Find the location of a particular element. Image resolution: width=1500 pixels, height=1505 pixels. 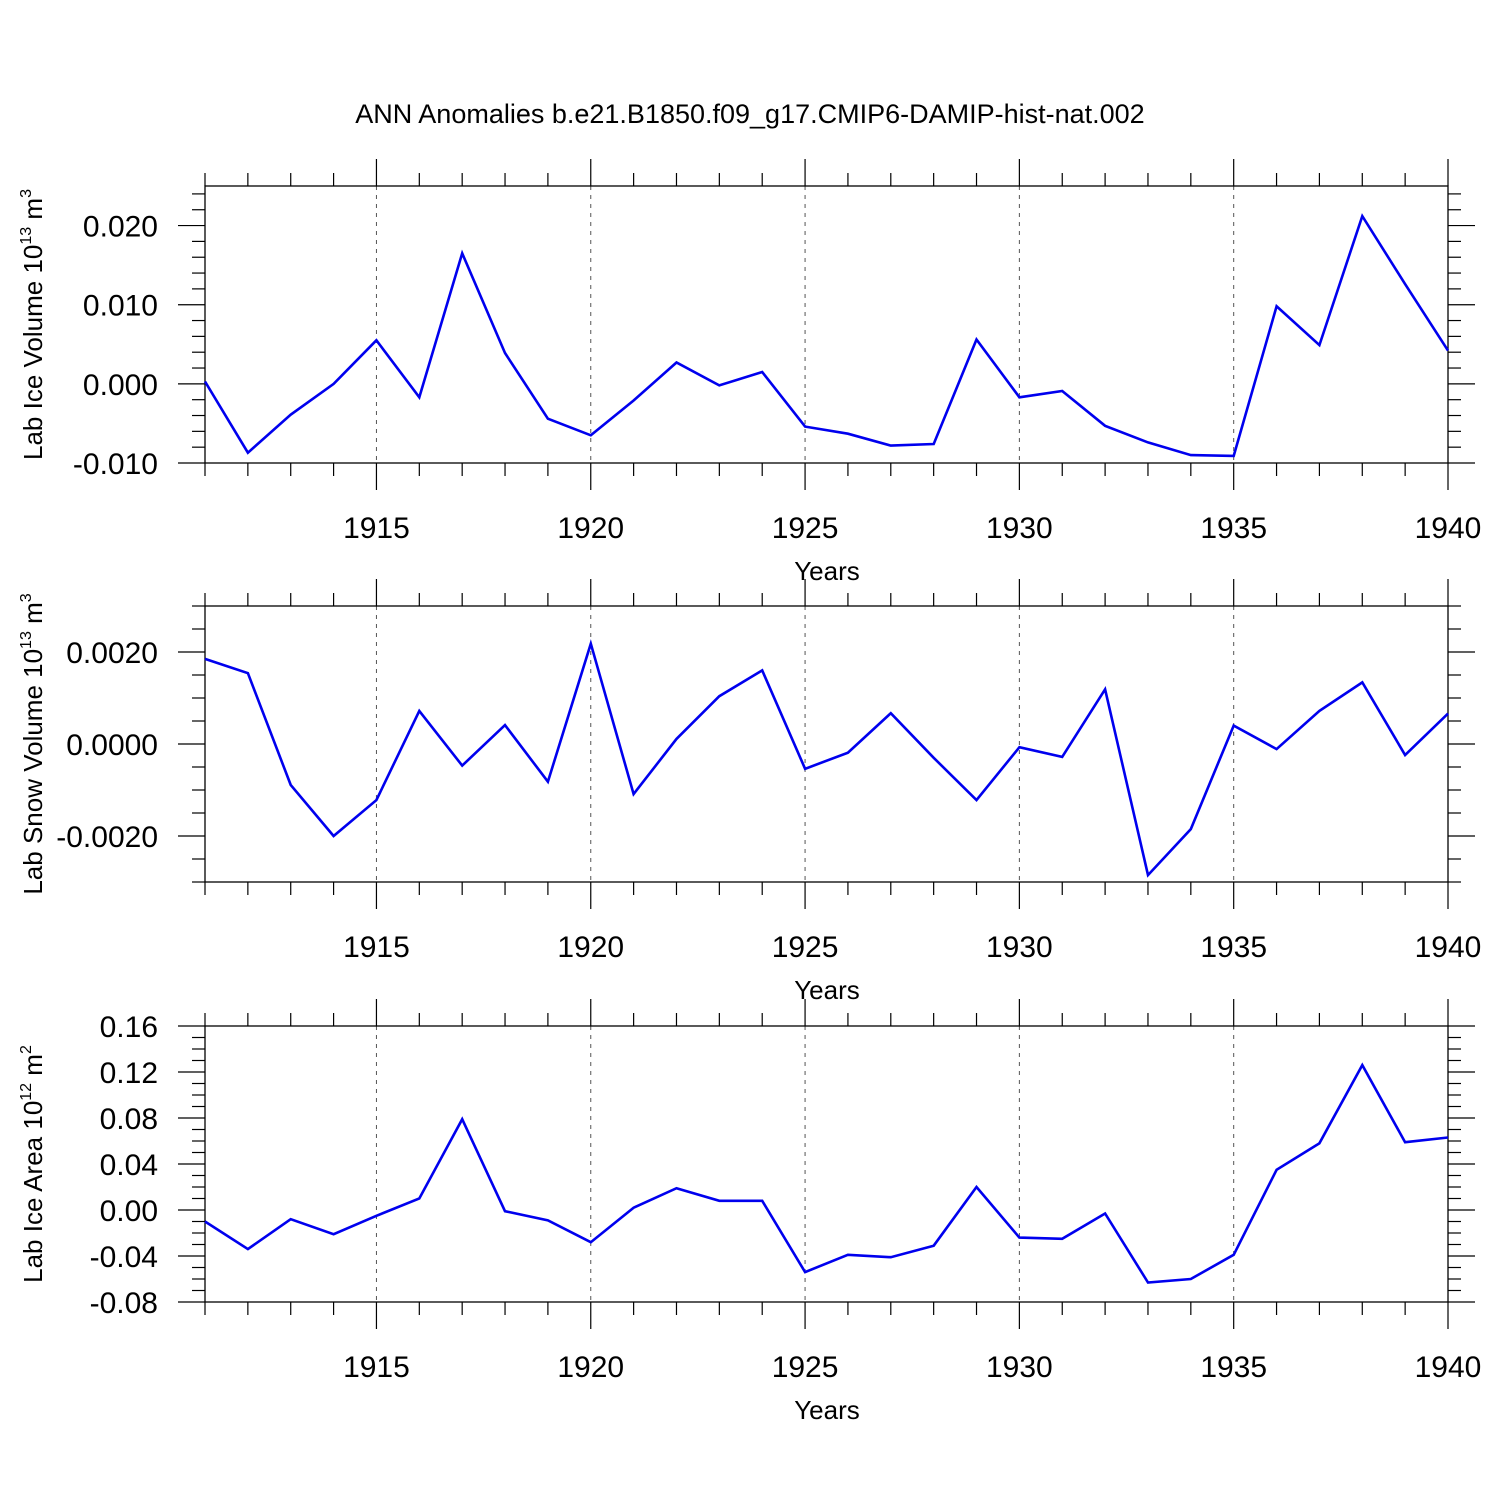

y-tick-label: 0.0000 is located at coordinates (112, 745).